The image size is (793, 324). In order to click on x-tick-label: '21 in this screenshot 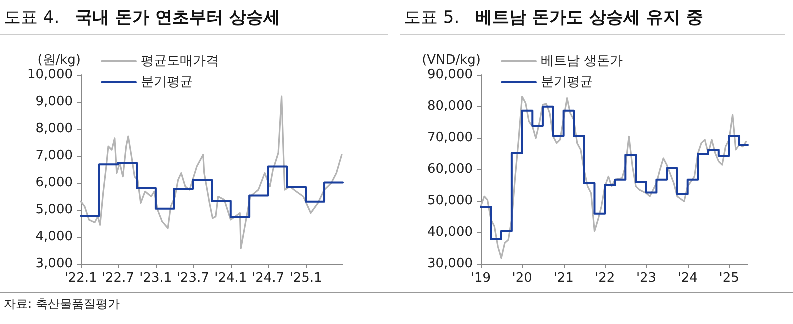, I will do `click(564, 278)`.